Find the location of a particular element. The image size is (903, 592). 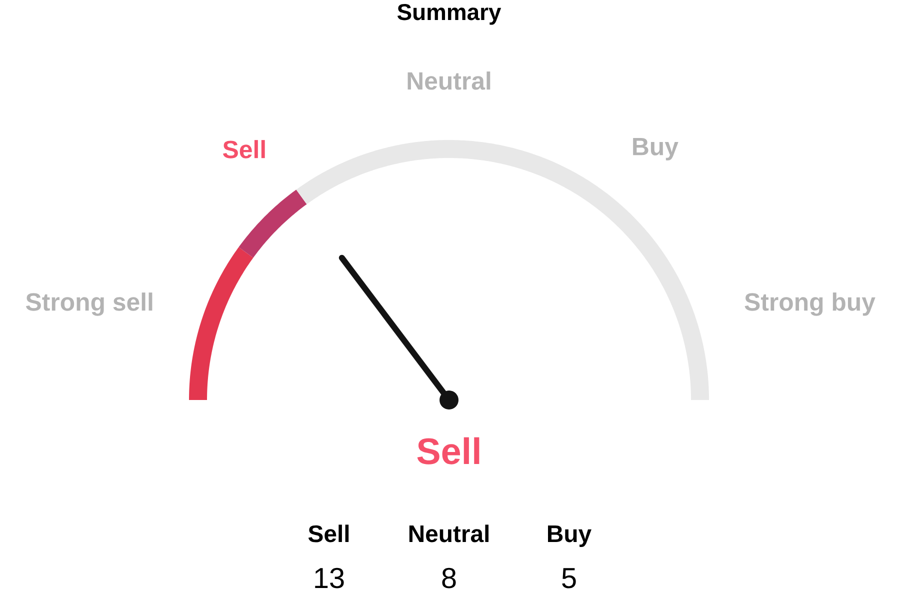

chart-title: Summary is located at coordinates (449, 14).